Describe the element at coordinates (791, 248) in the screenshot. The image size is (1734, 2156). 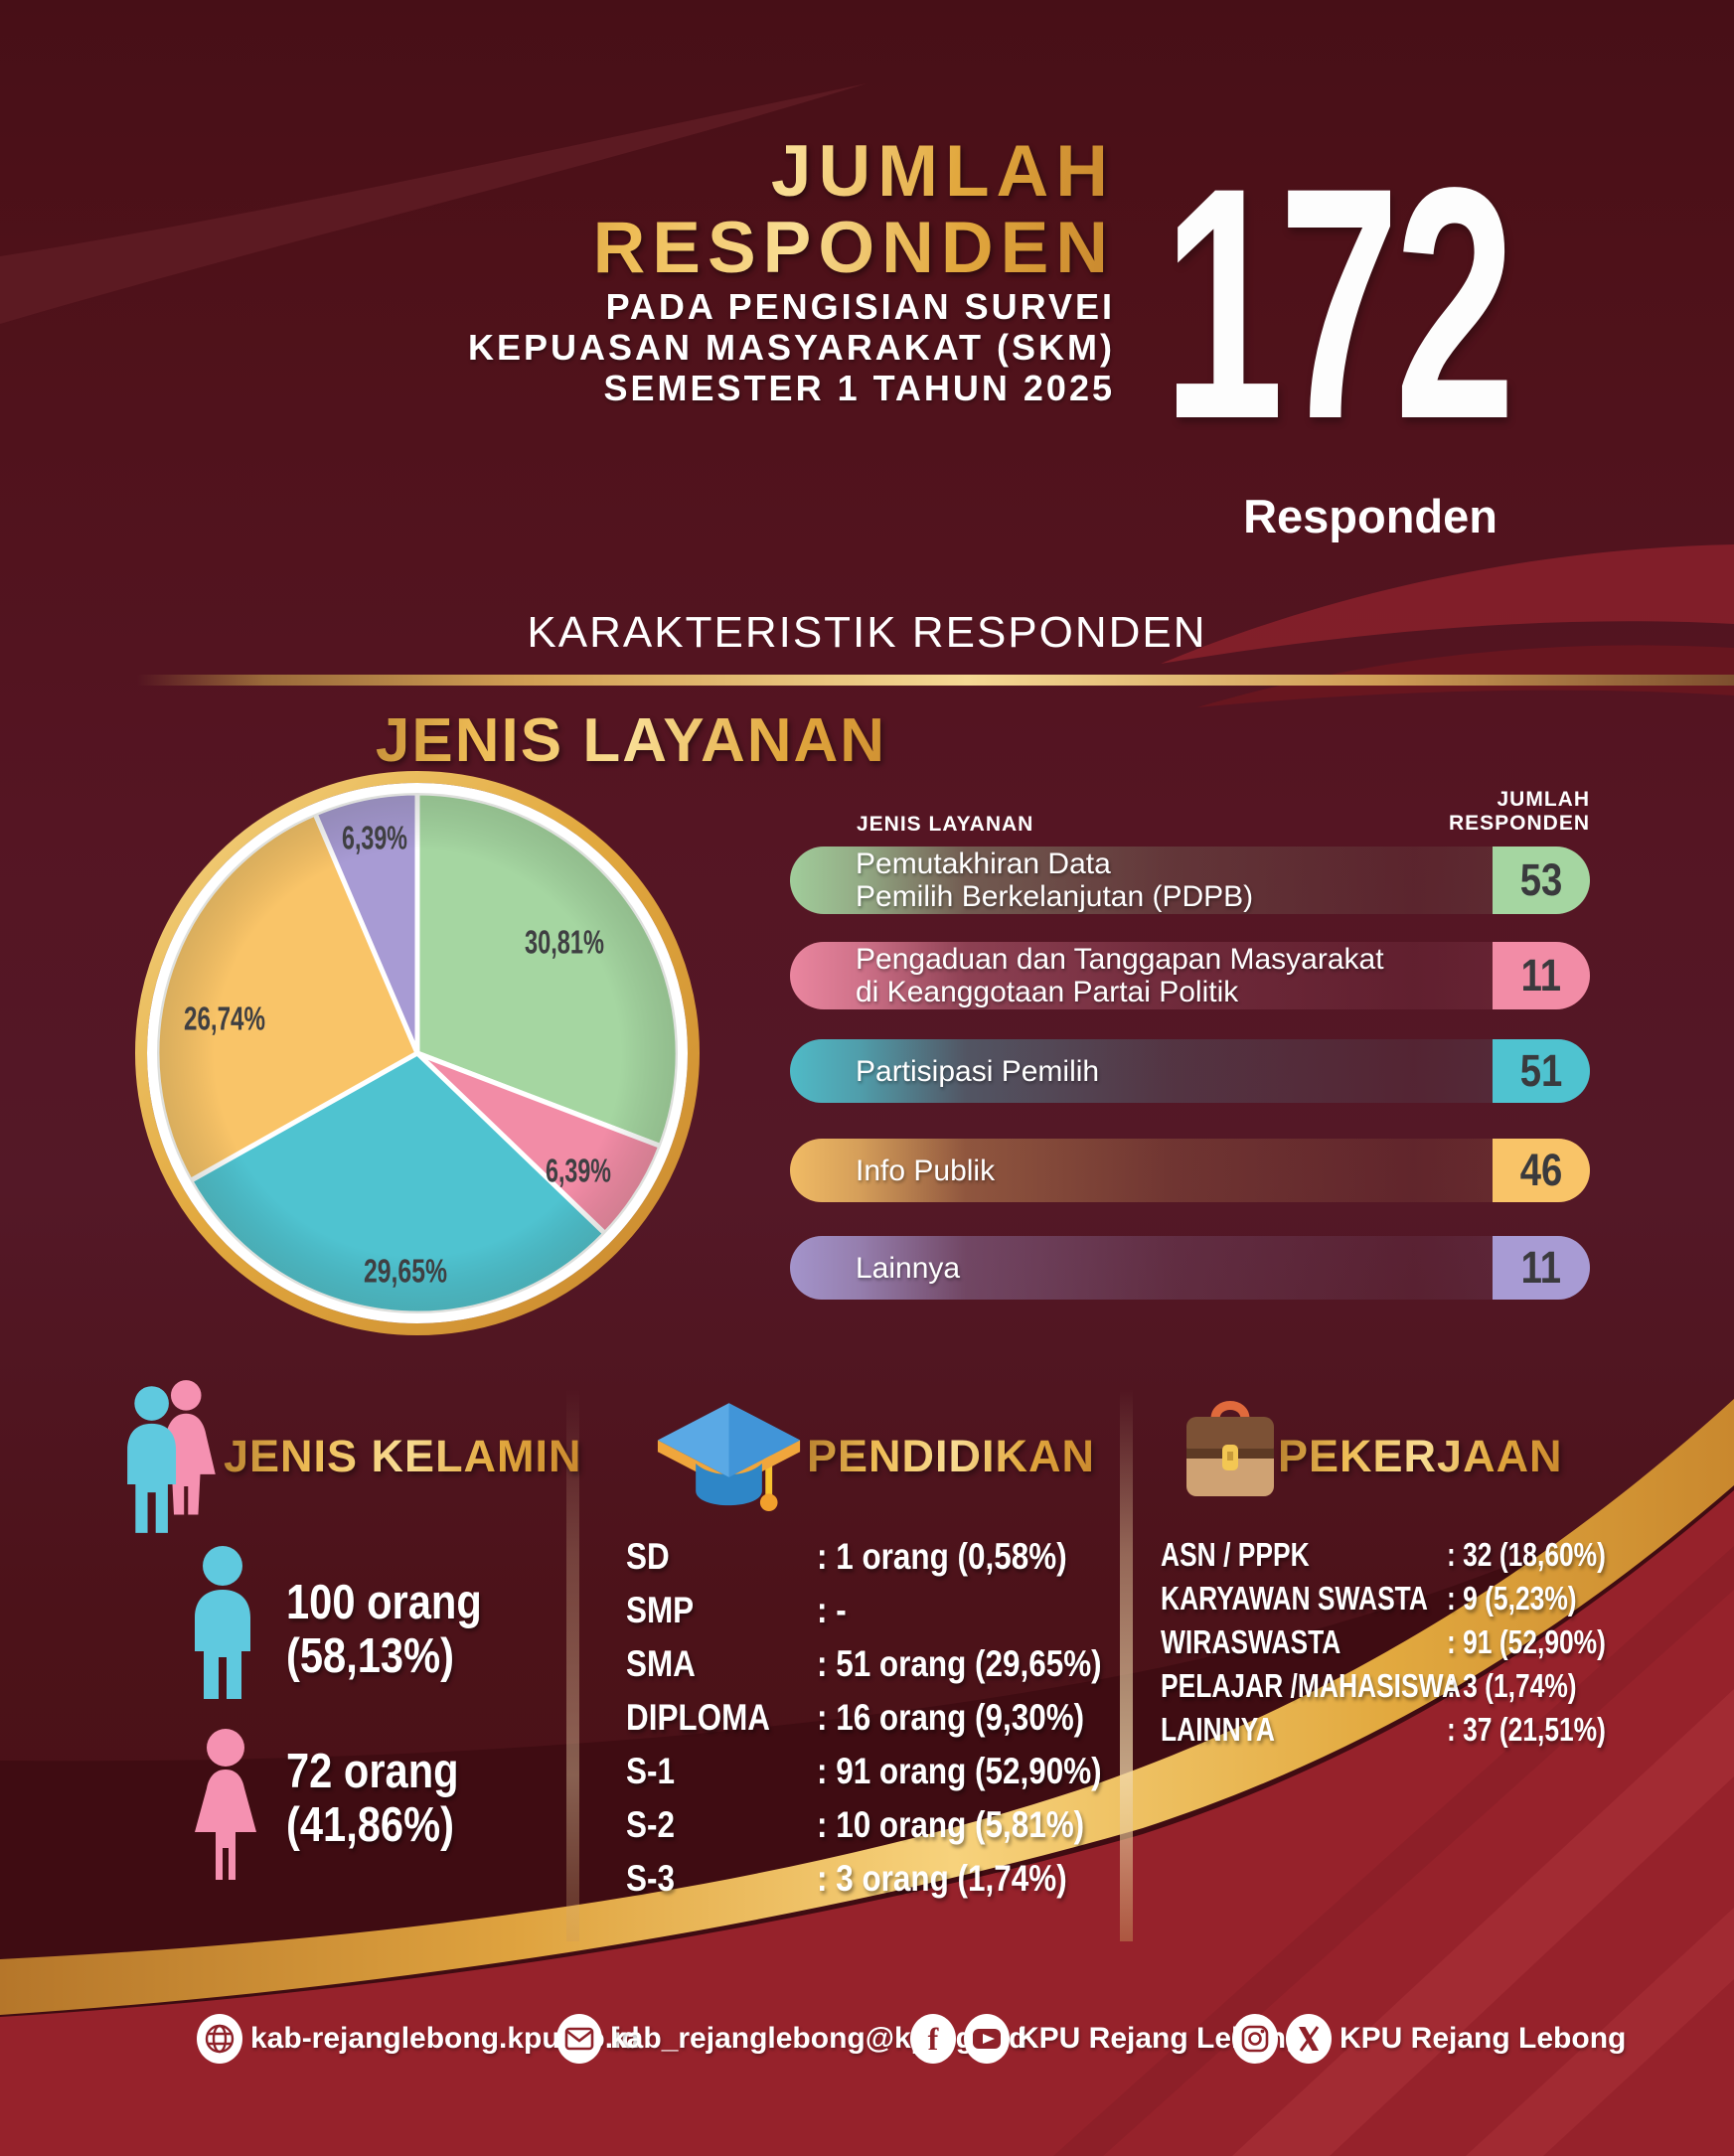
I see `title-line-2: RESPONDEN` at that location.